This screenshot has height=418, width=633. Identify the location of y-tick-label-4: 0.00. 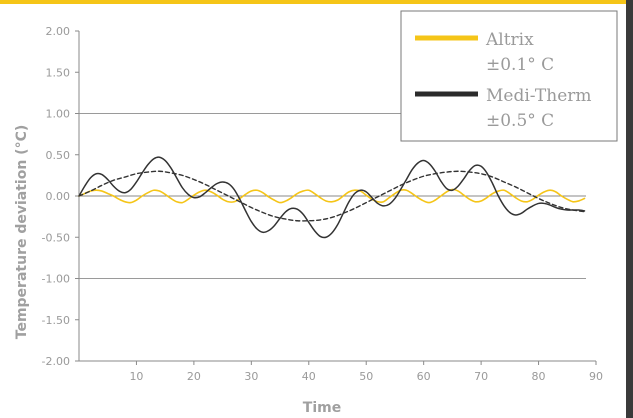
(58, 196).